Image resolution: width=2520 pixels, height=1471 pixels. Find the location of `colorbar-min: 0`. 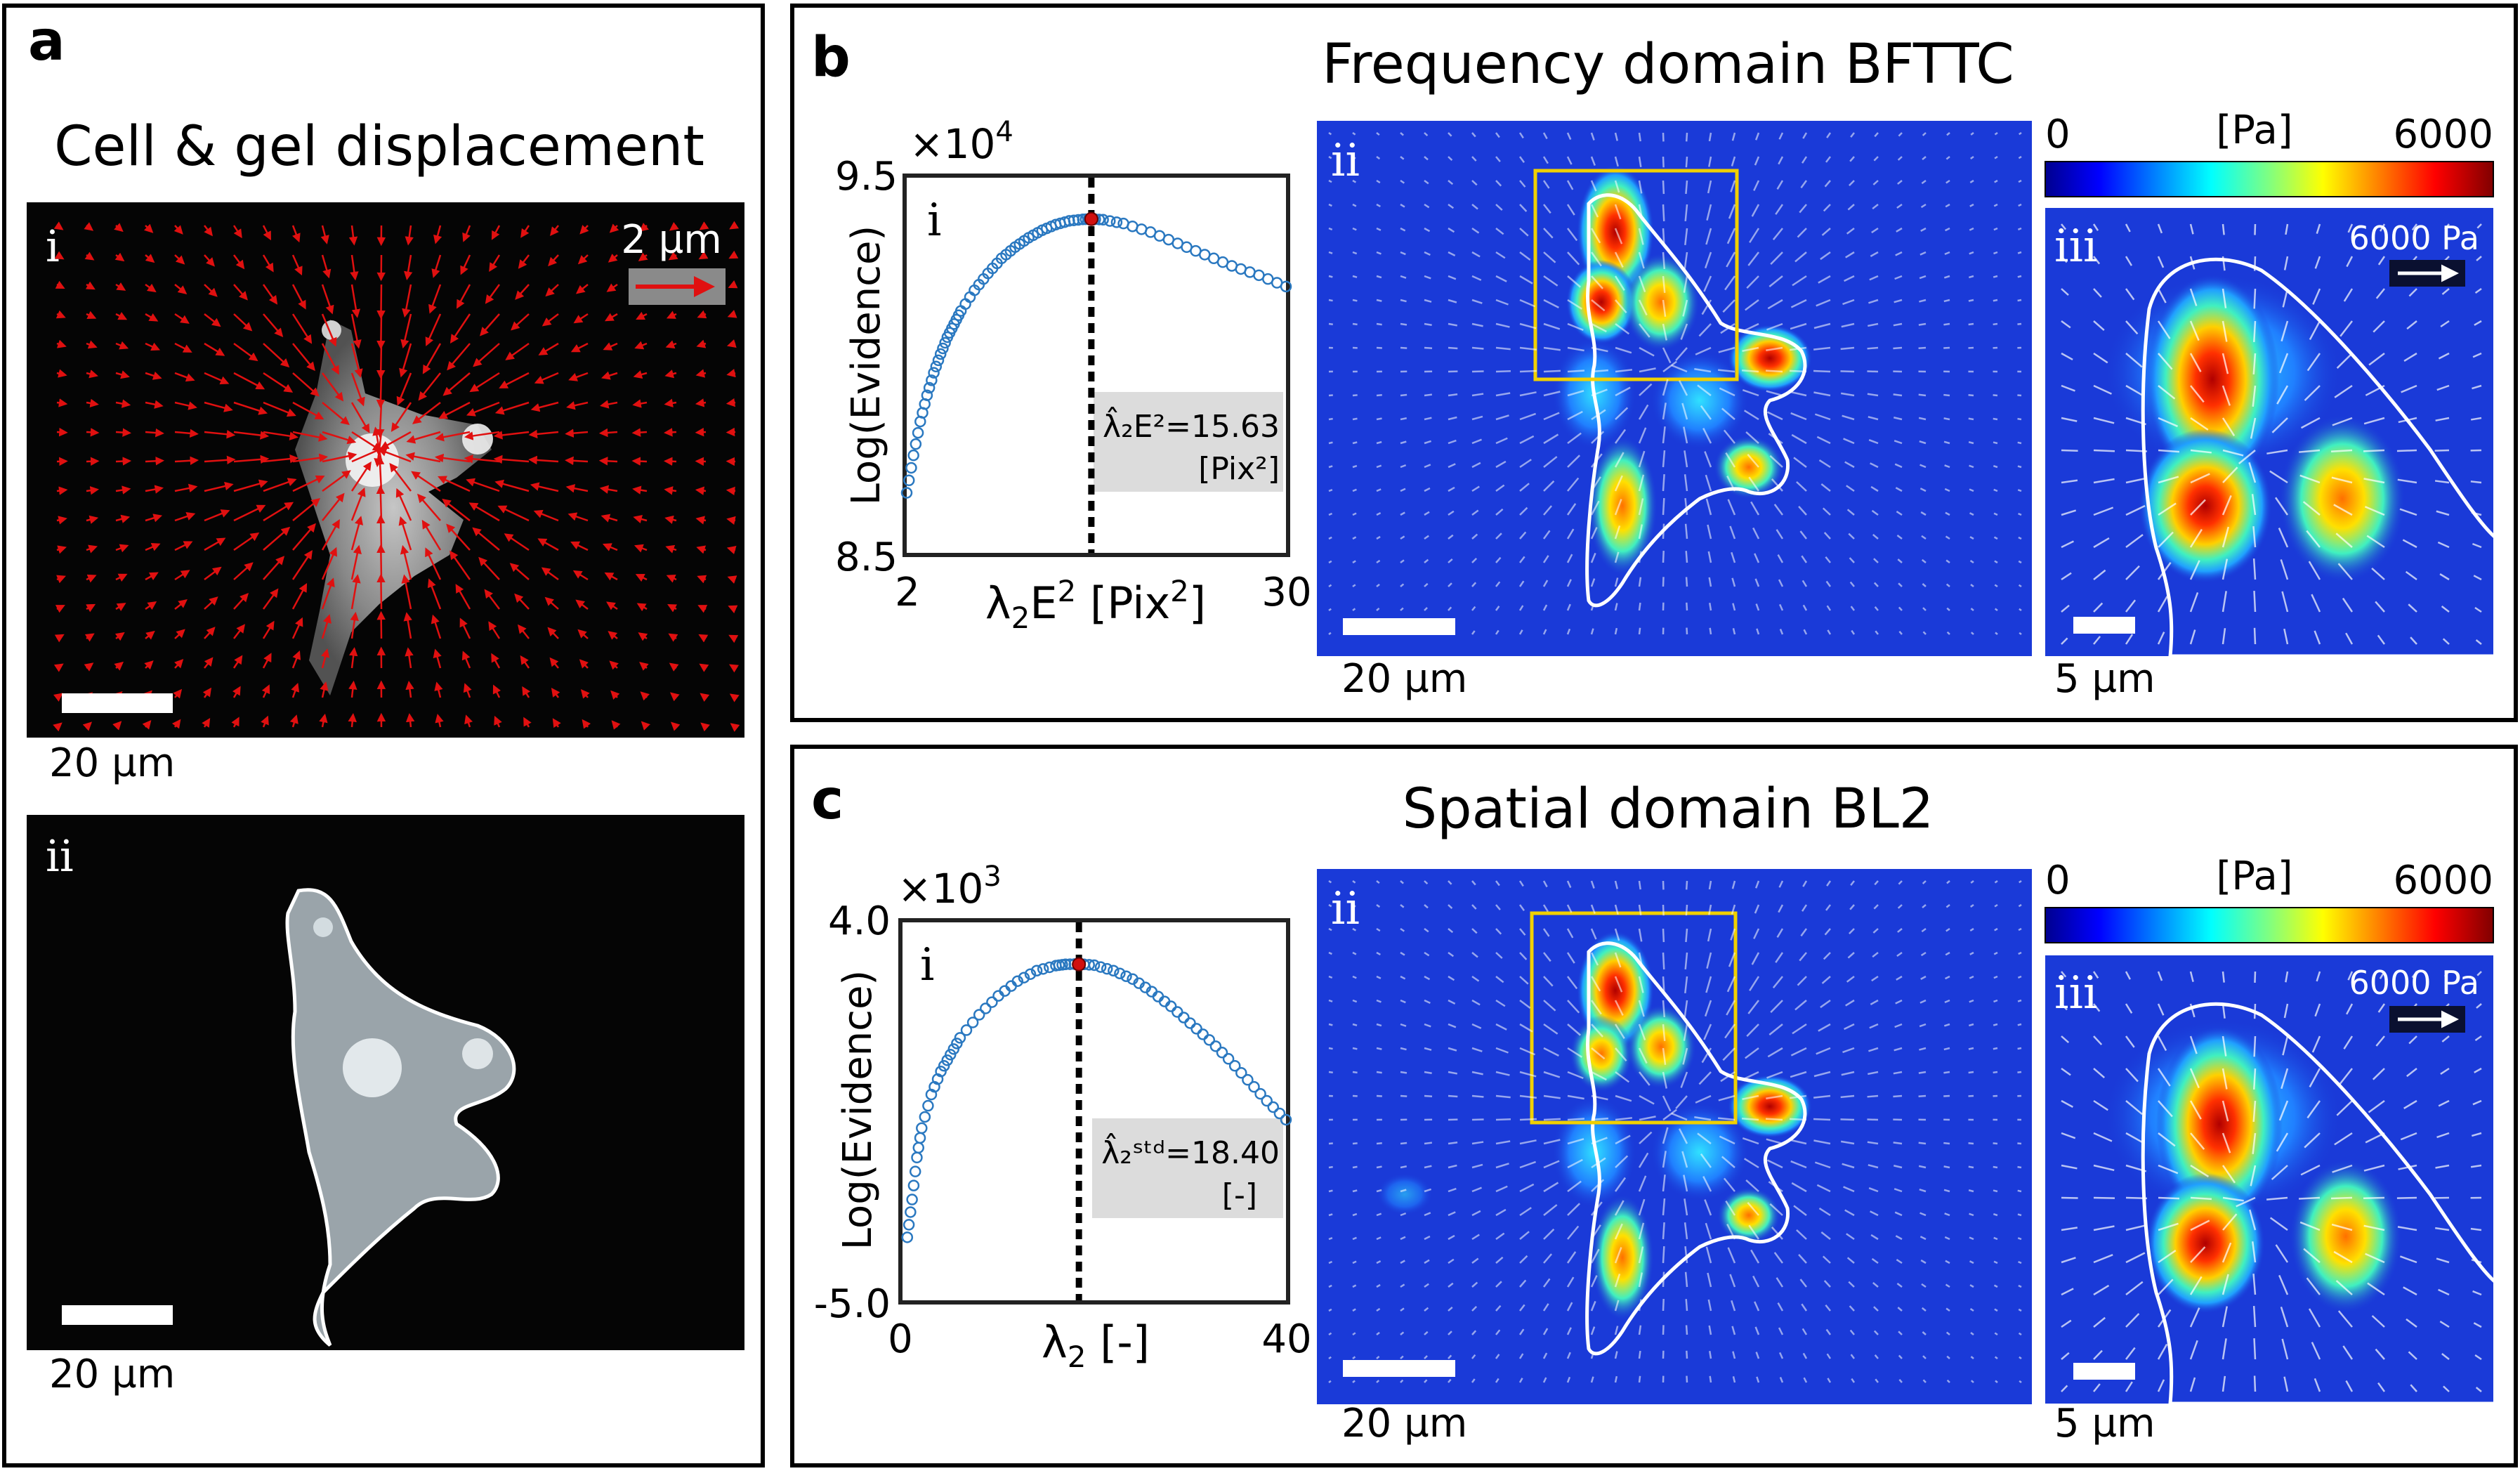

colorbar-min: 0 is located at coordinates (2058, 880).